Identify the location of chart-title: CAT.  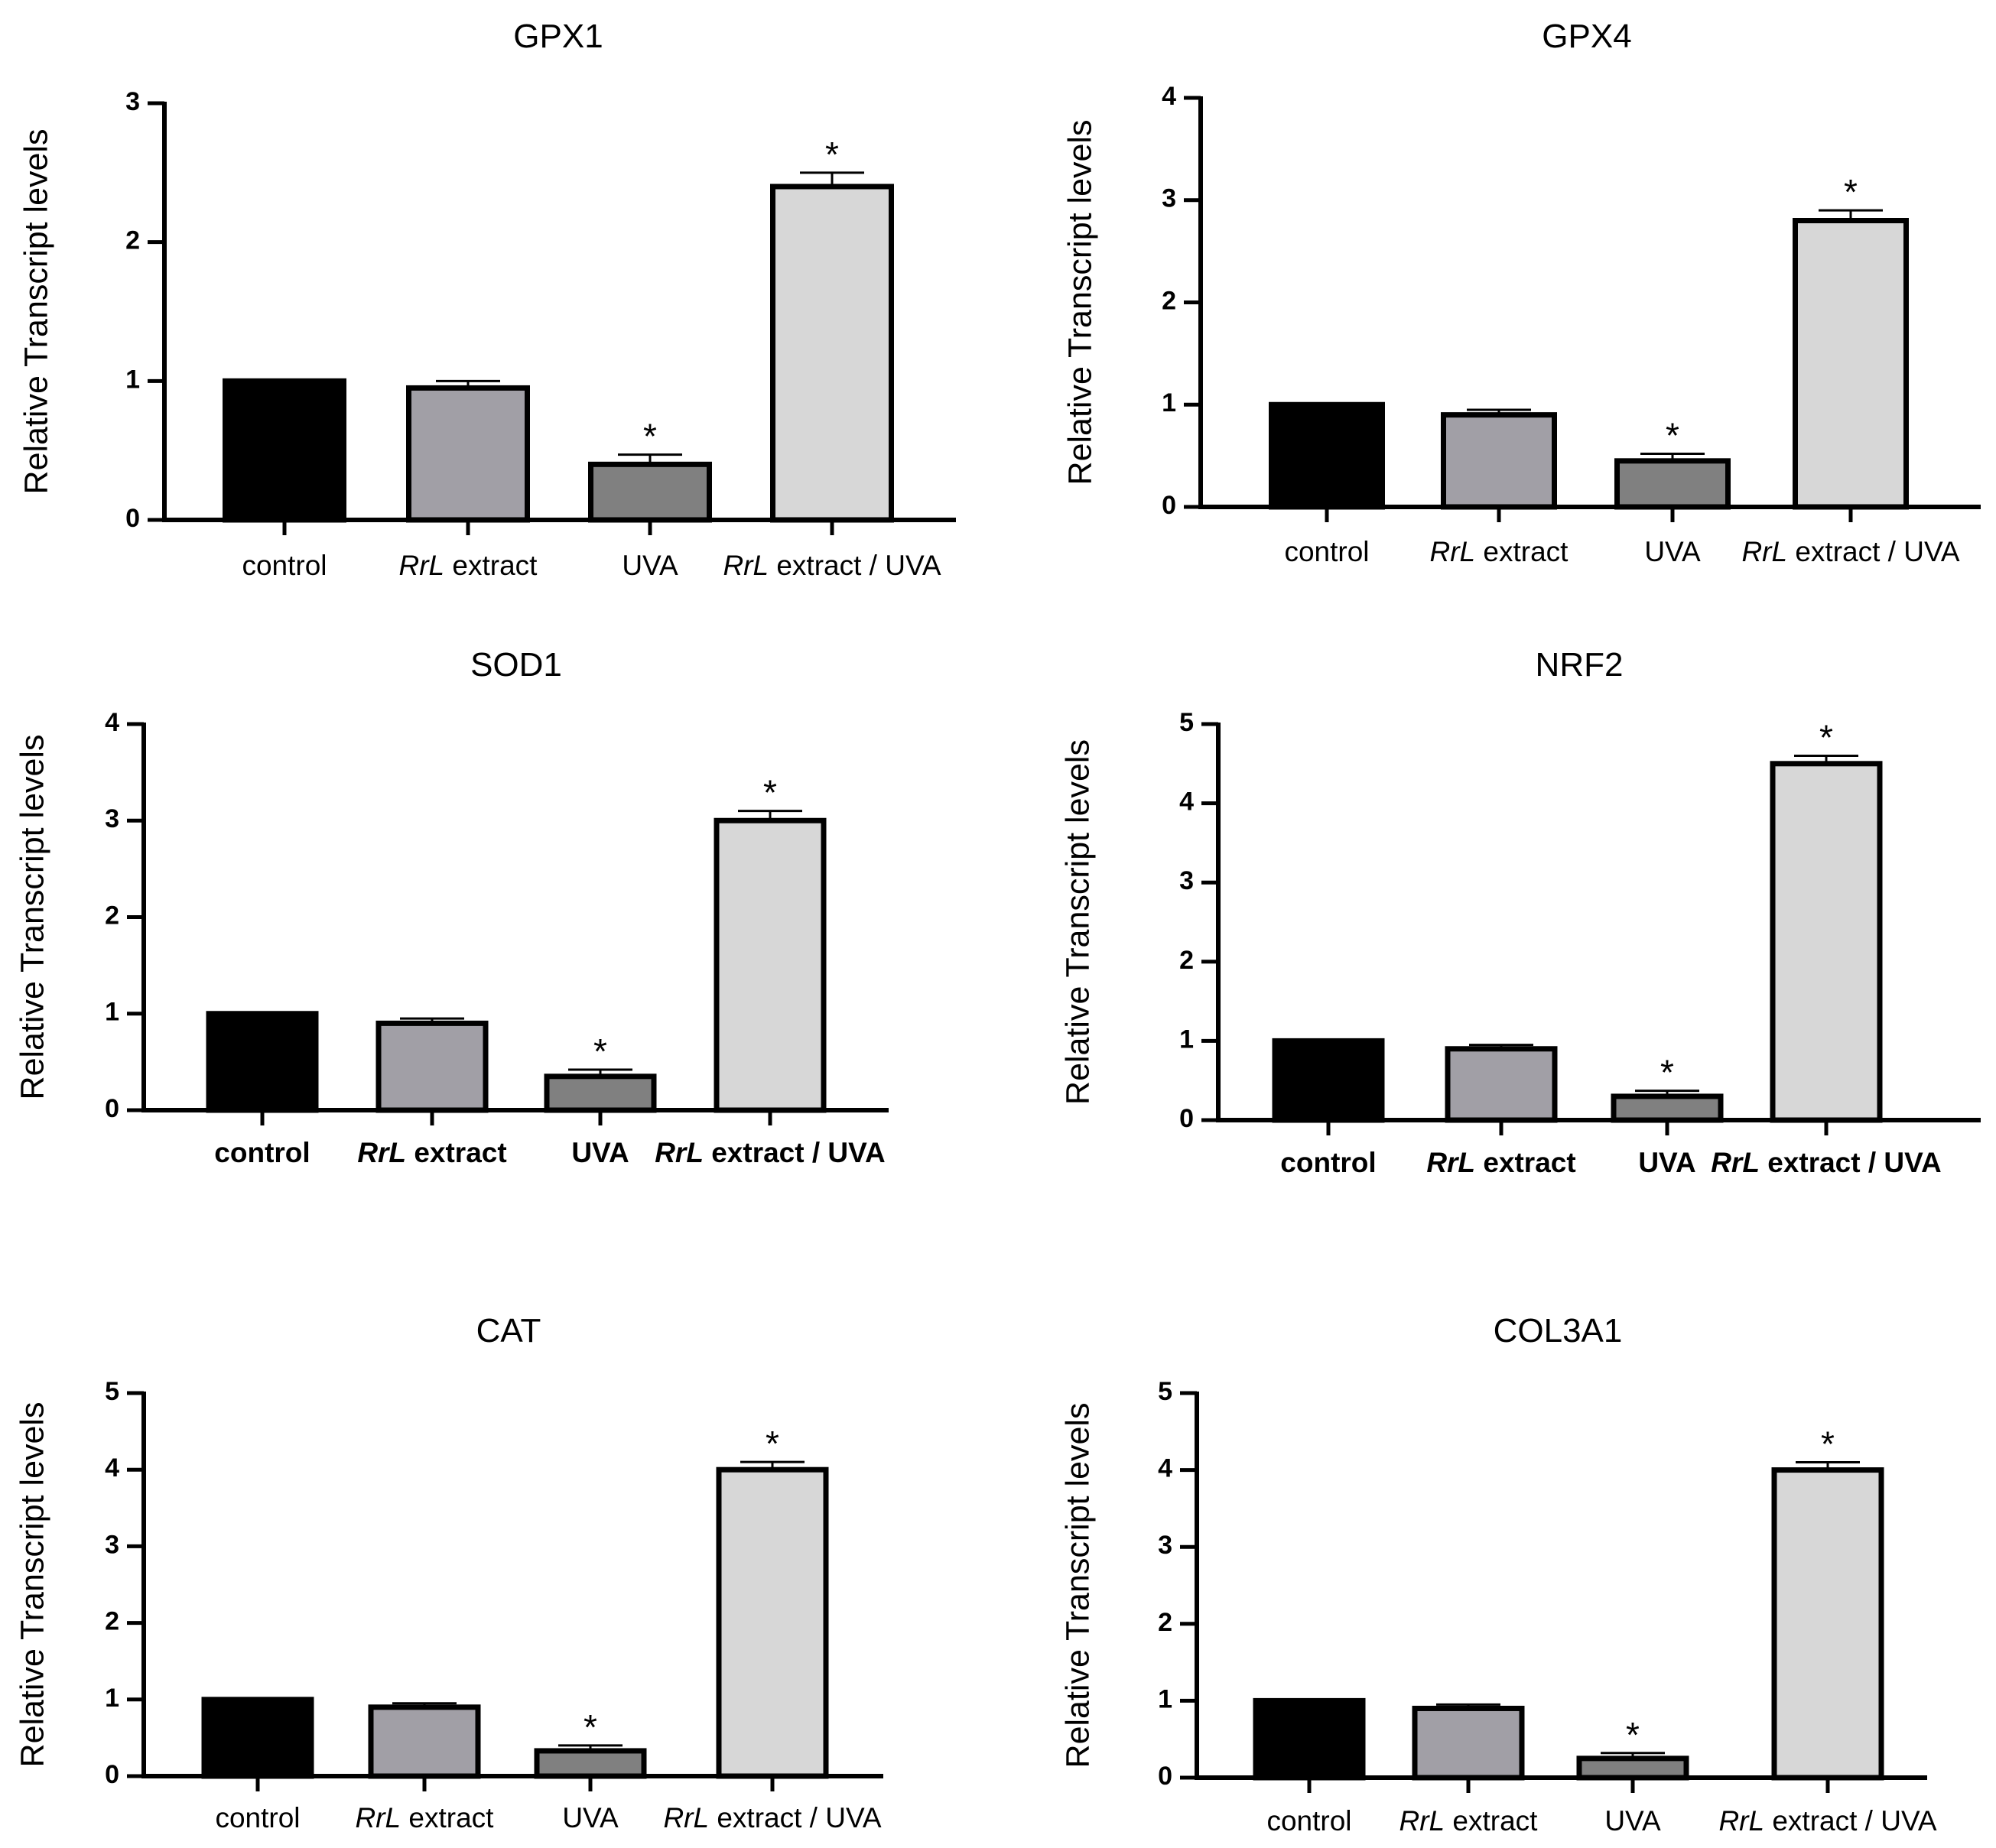
(508, 1330).